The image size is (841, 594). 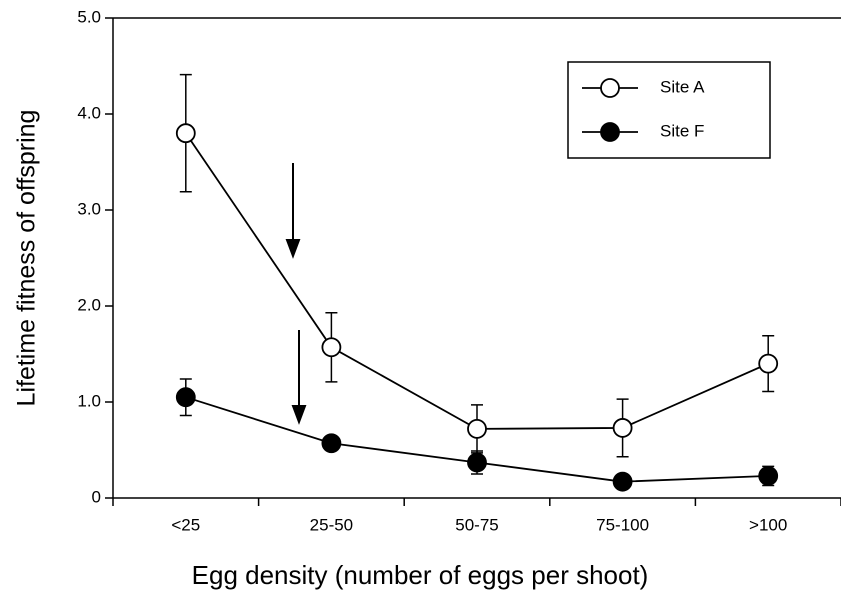 What do you see at coordinates (89, 400) in the screenshot?
I see `y-tick-label: 1.0` at bounding box center [89, 400].